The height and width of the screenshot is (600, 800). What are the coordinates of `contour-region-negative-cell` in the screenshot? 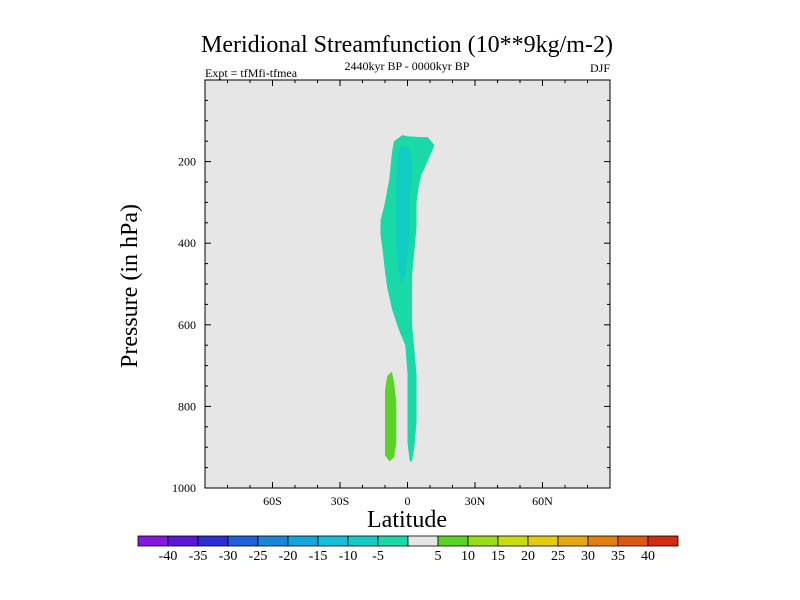 It's located at (407, 298).